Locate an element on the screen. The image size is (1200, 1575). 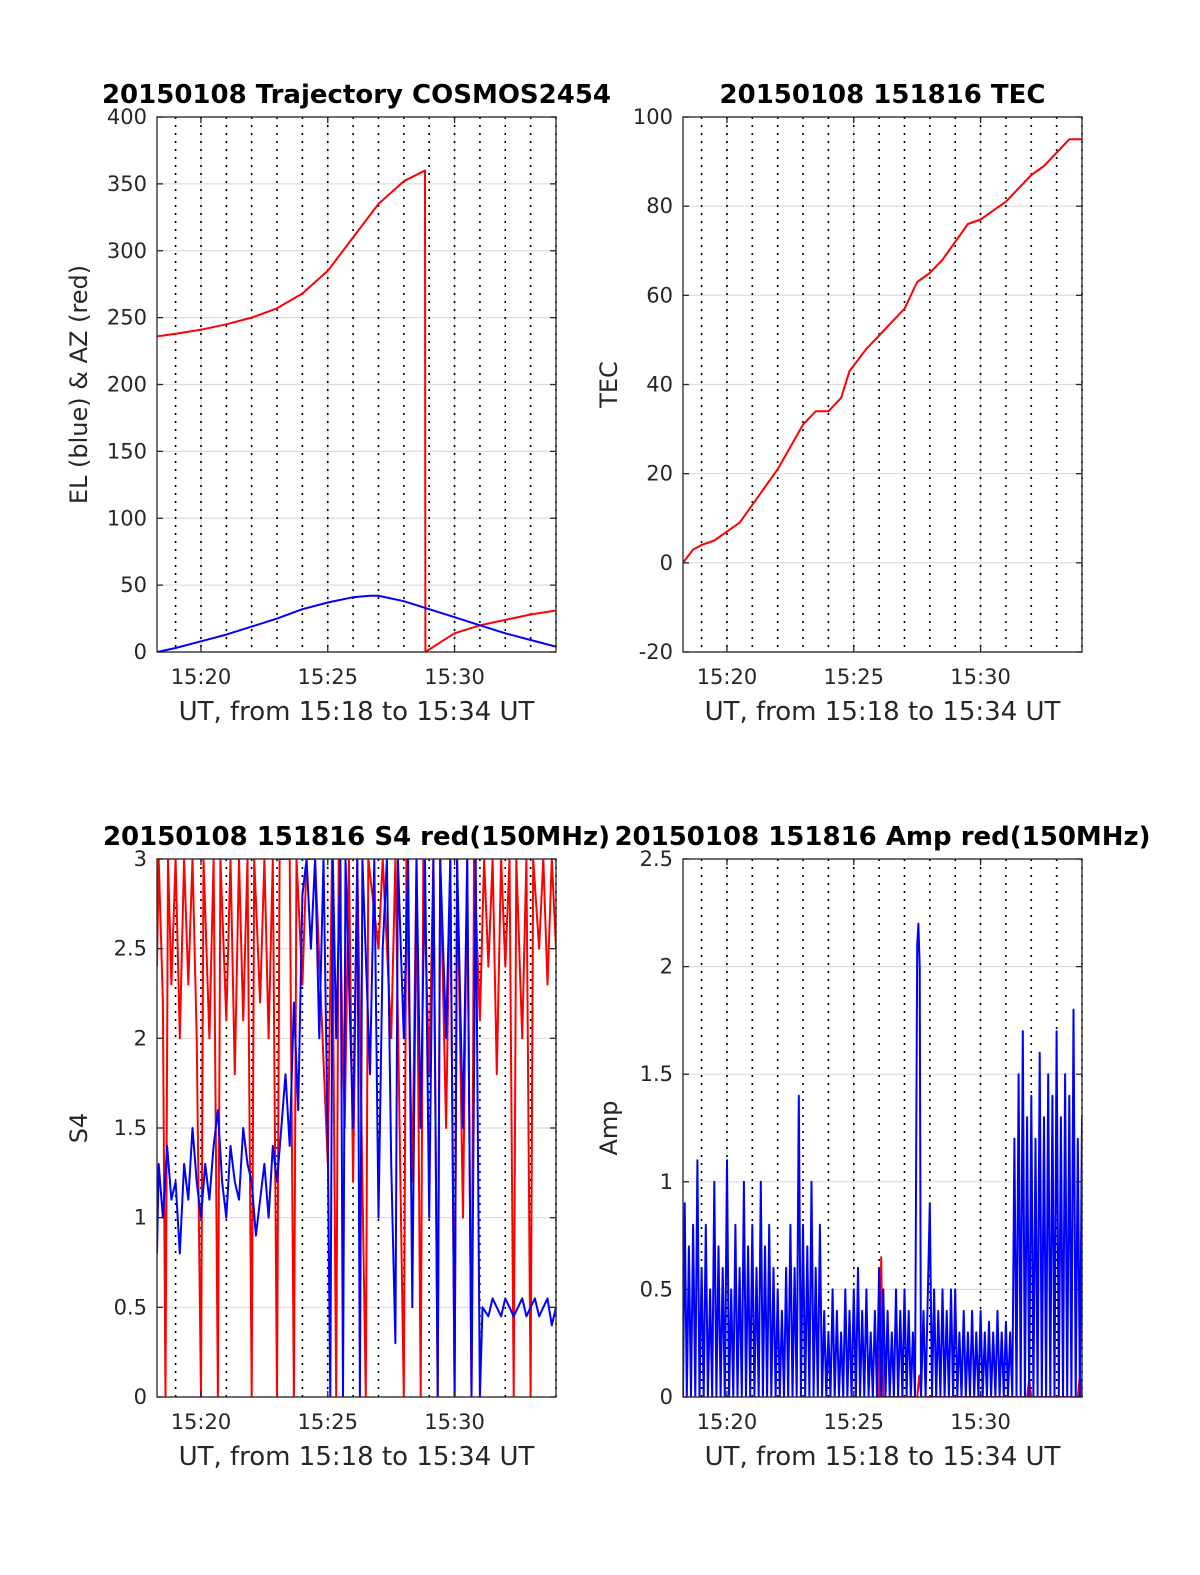
y-tick-label: 200 is located at coordinates (127, 385).